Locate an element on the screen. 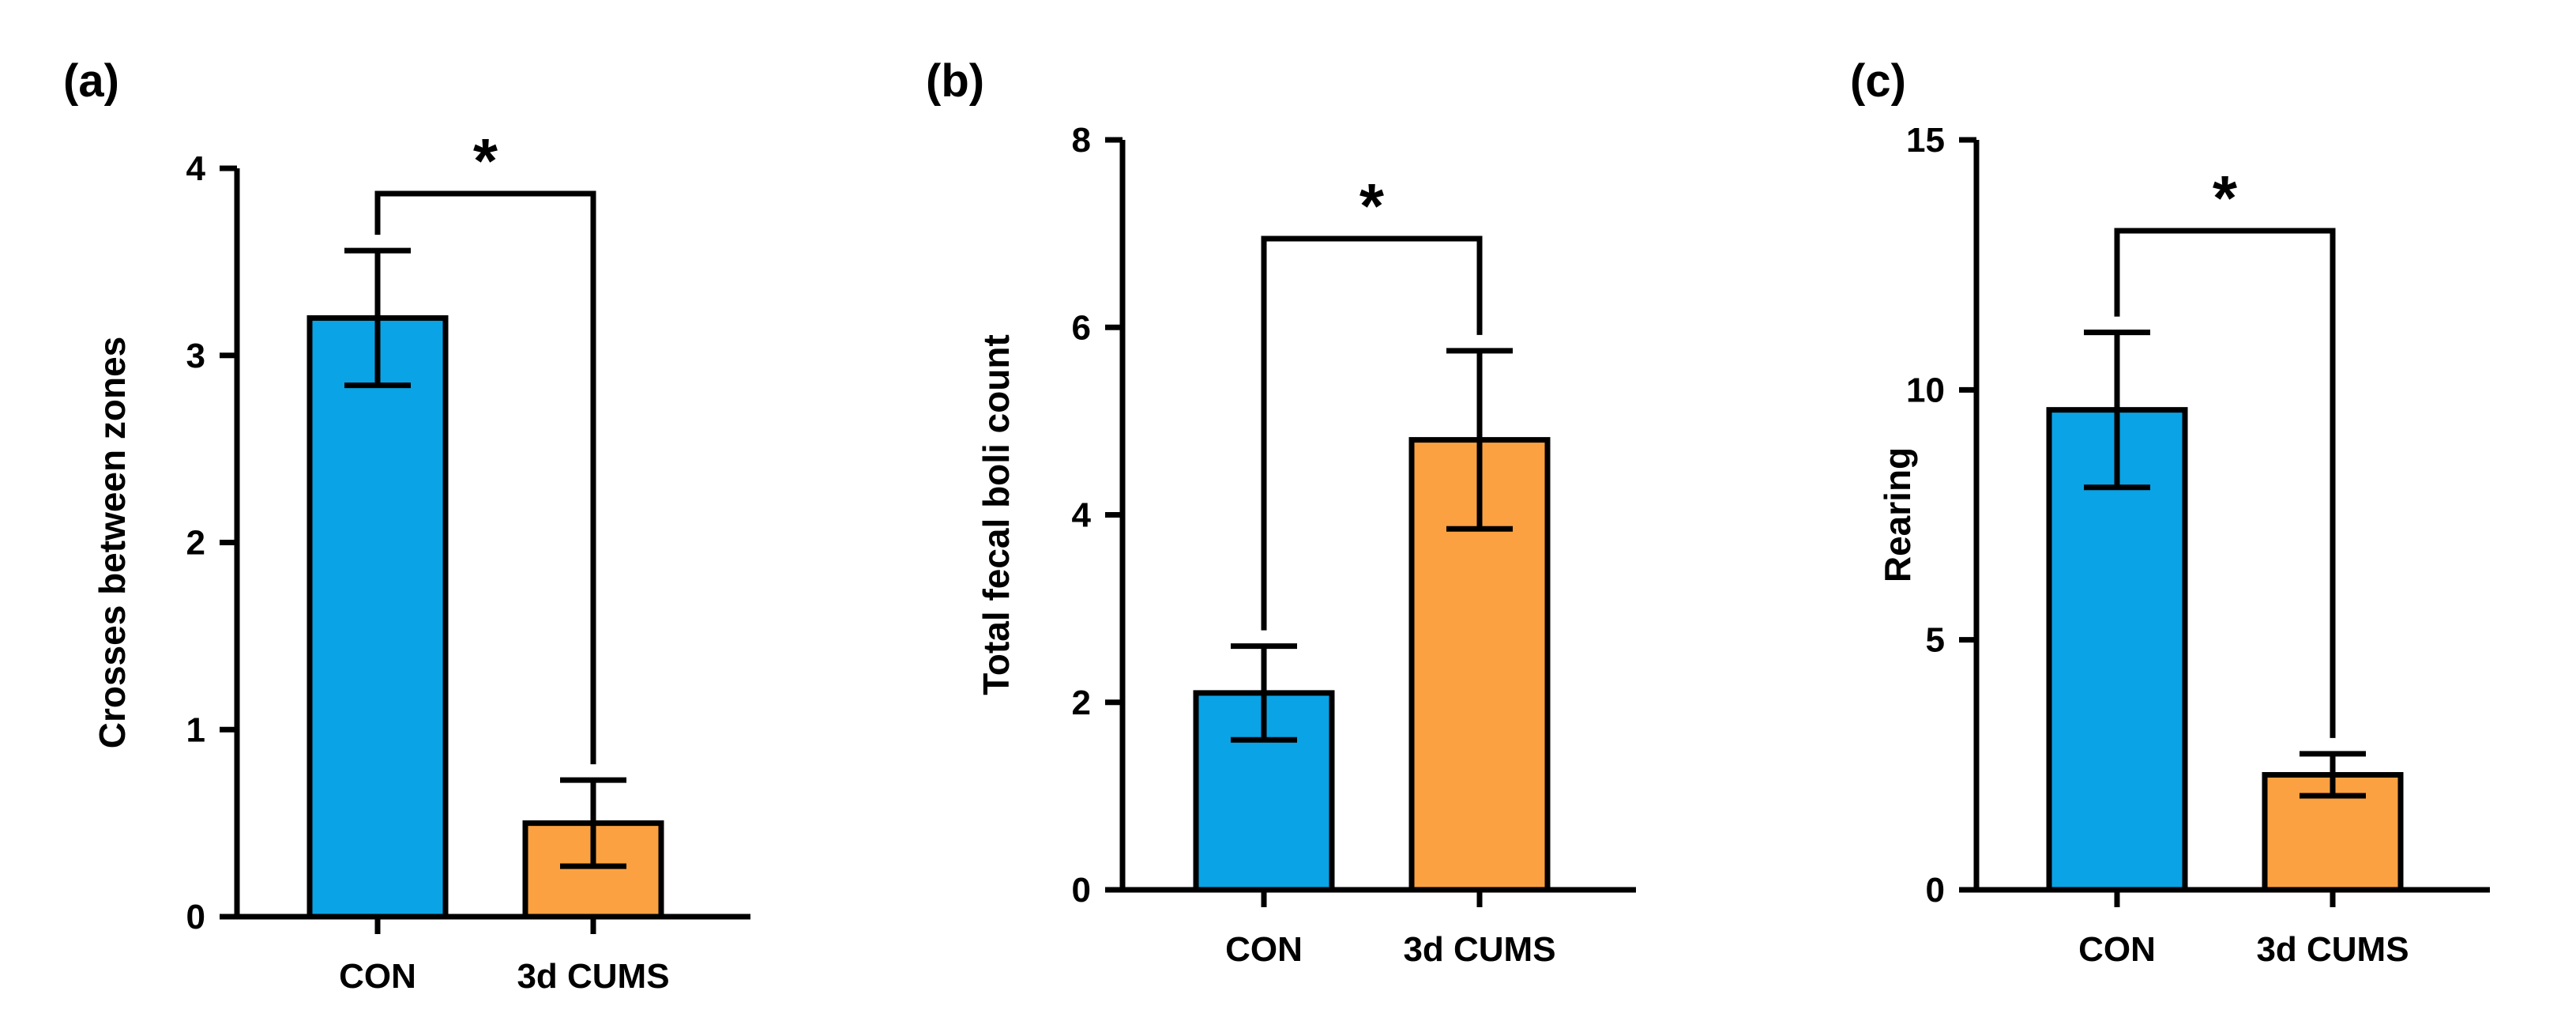 The width and height of the screenshot is (2576, 1021). bar-con is located at coordinates (378, 617).